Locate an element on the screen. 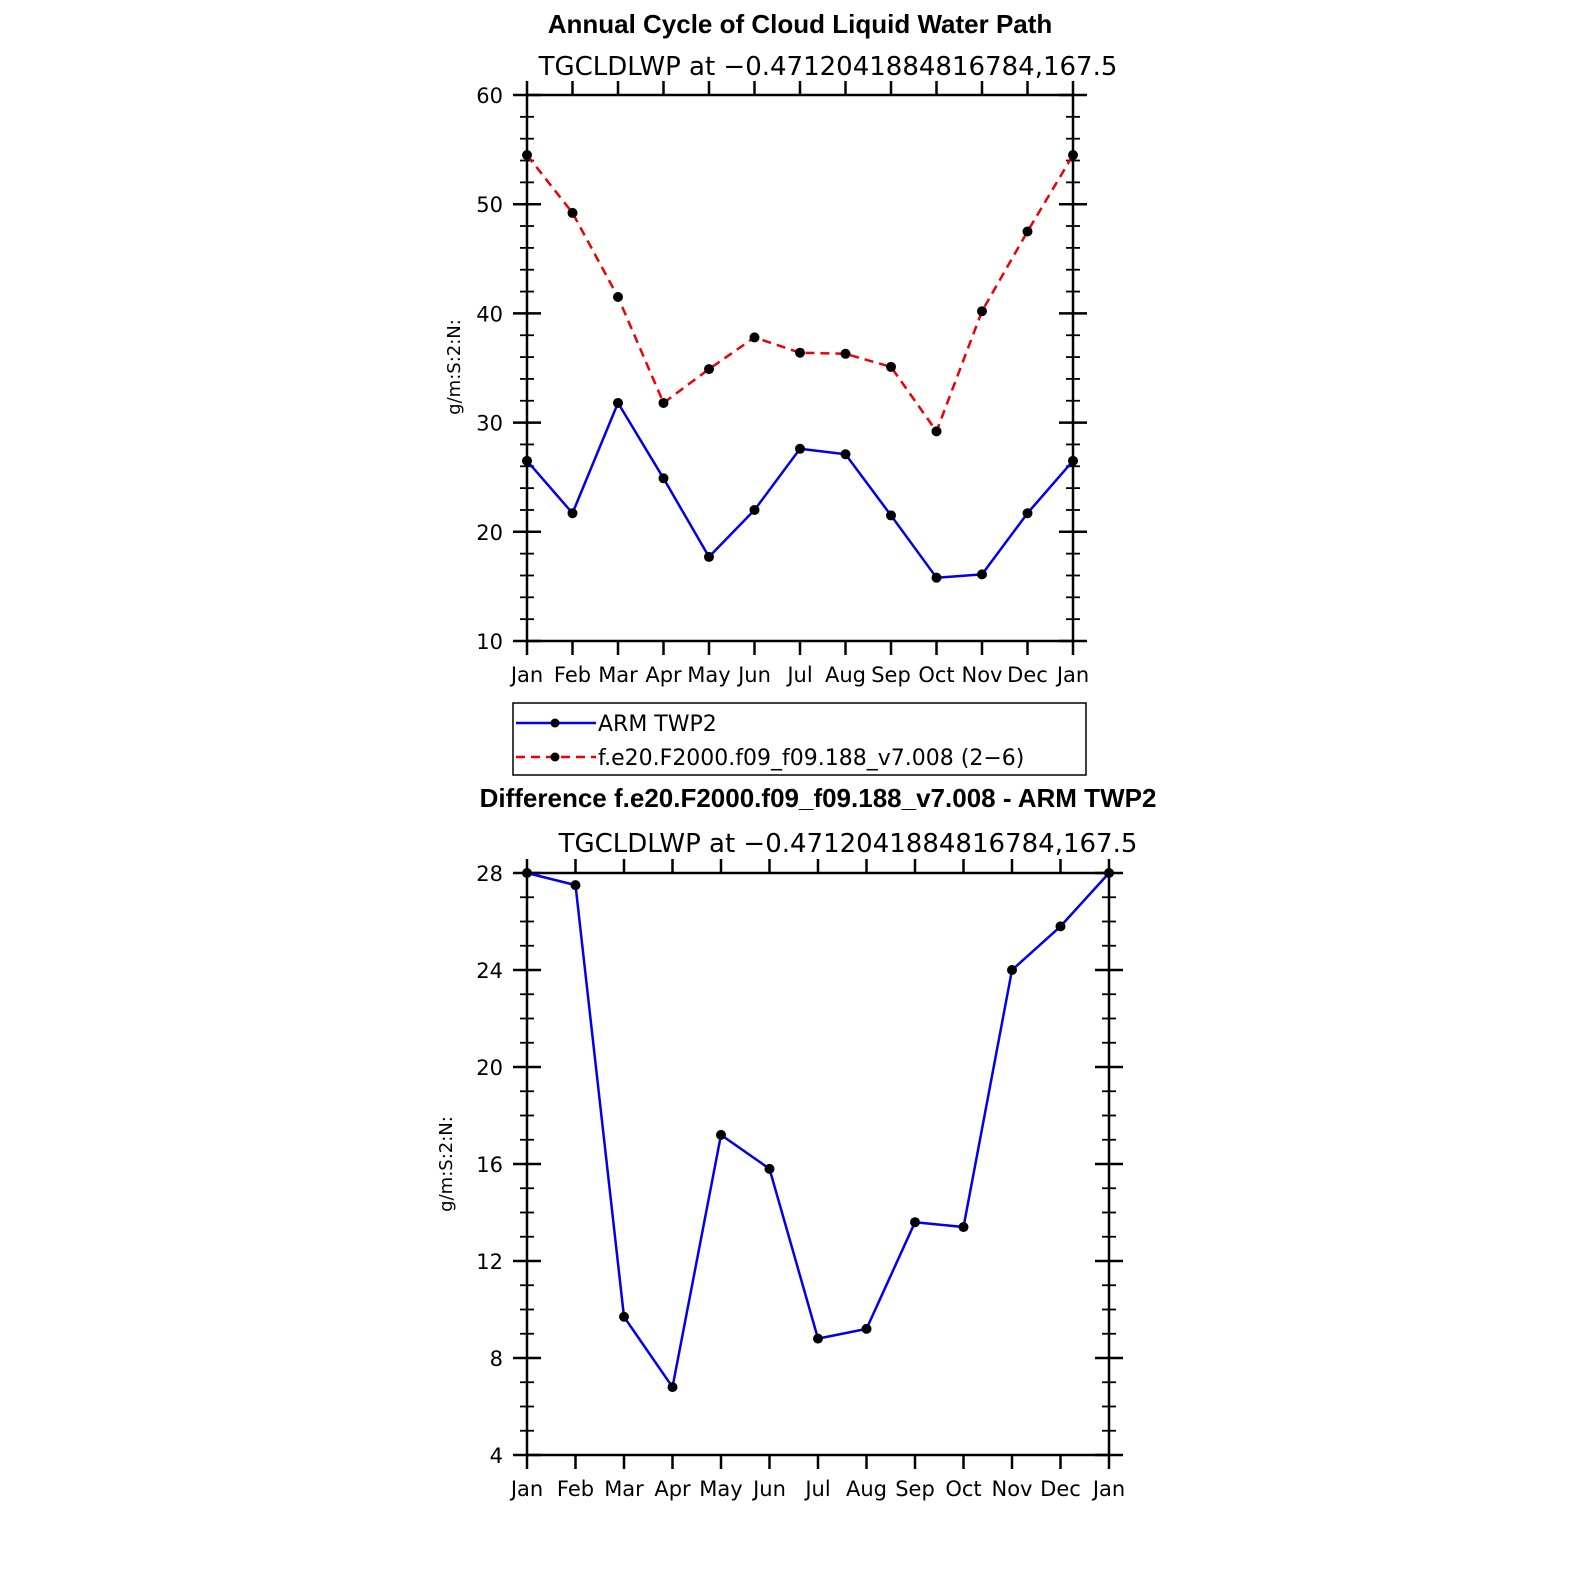  plot-frame is located at coordinates (800, 368).